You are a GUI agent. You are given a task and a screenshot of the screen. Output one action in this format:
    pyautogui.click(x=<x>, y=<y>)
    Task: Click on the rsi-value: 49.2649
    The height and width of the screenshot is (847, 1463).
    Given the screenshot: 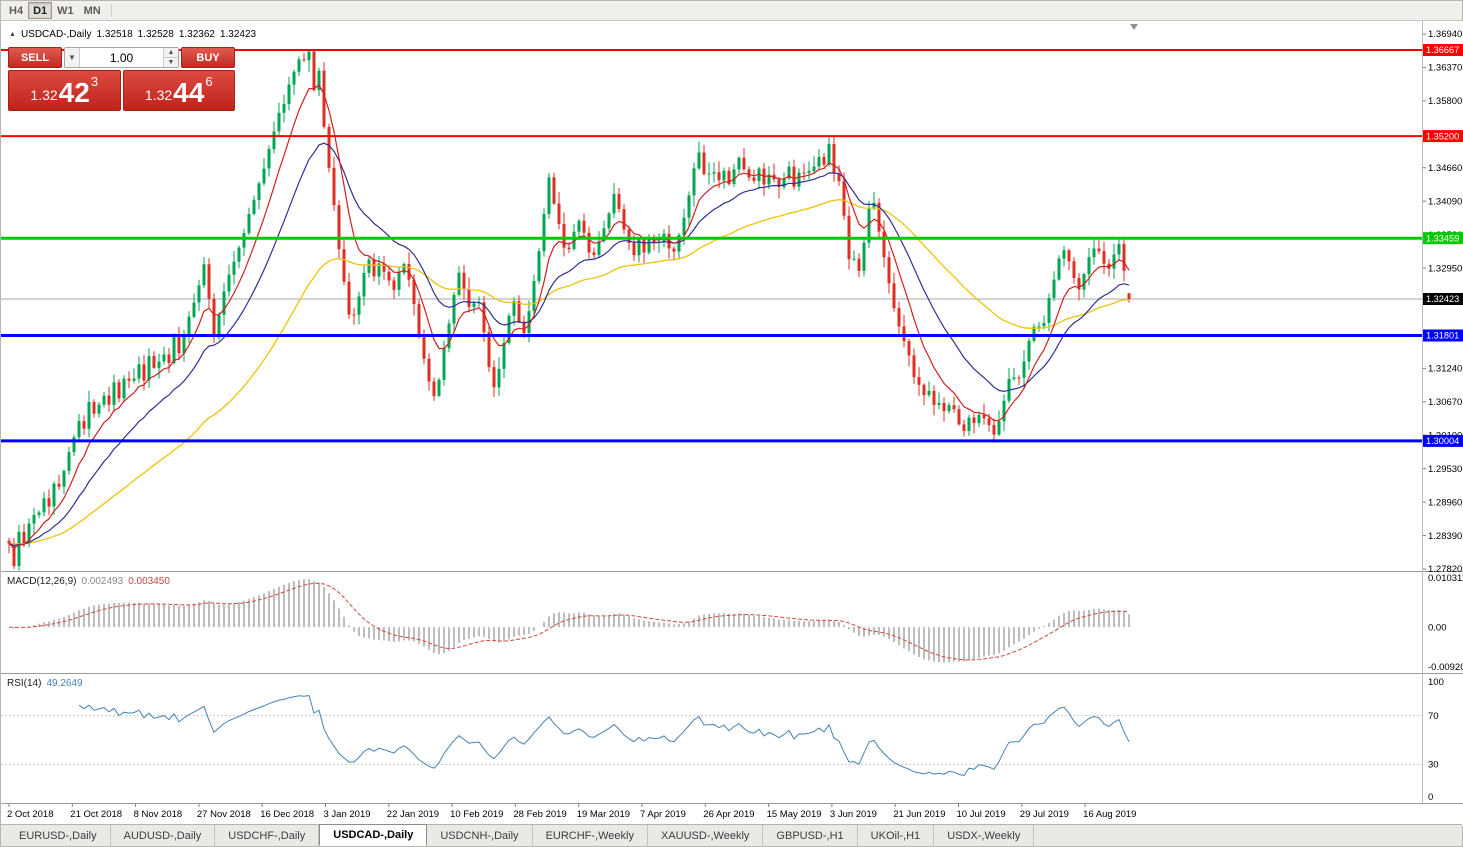 What is the action you would take?
    pyautogui.click(x=64, y=683)
    